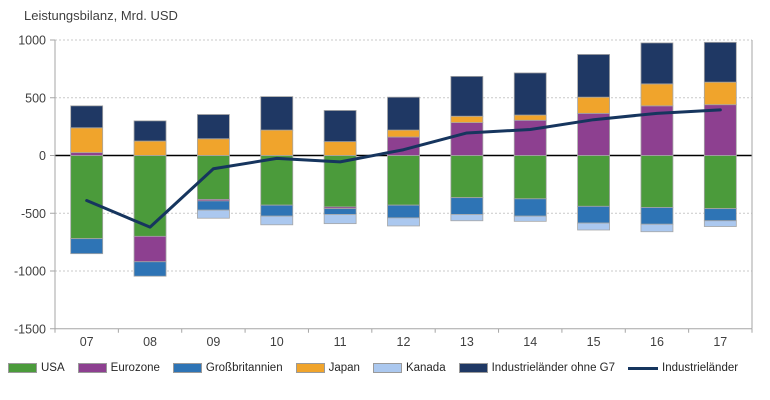 The height and width of the screenshot is (400, 770). Describe the element at coordinates (30, 329) in the screenshot. I see `y-tick-label: -1500` at that location.